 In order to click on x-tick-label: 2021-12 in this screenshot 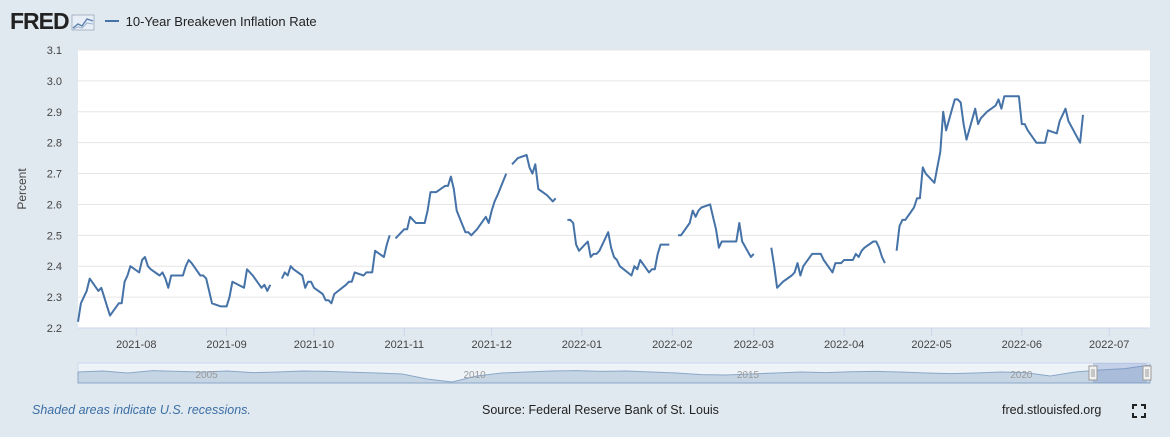, I will do `click(491, 345)`.